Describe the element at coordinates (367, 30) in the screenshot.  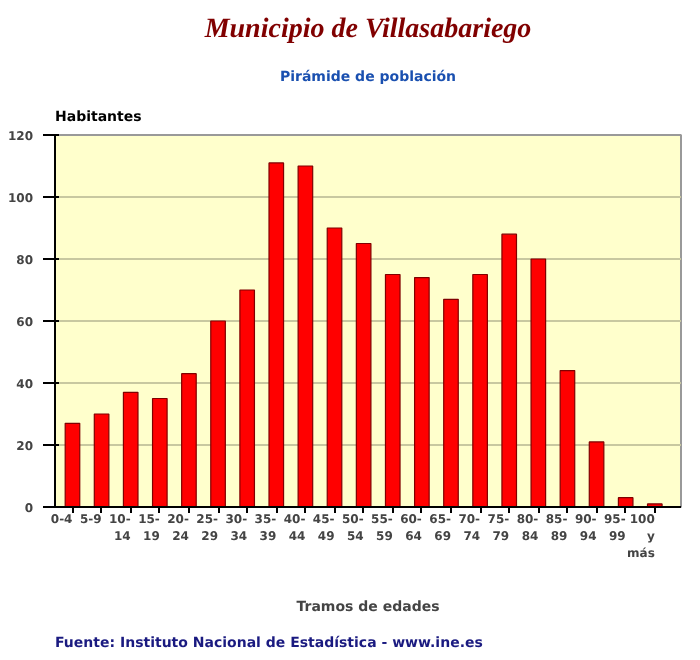
I see `chart-title: Municipio de Villasabariego` at that location.